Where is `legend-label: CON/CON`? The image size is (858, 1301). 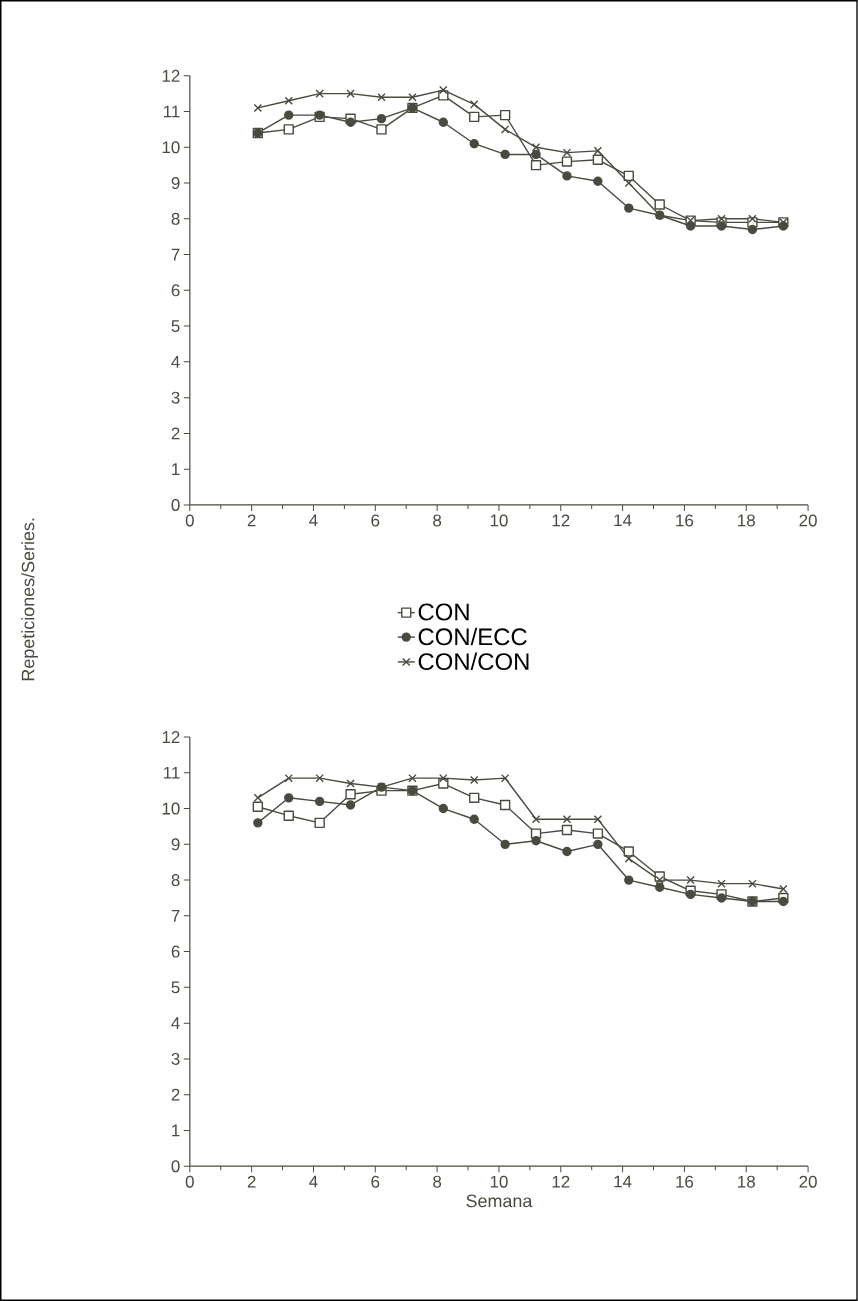
legend-label: CON/CON is located at coordinates (473, 661).